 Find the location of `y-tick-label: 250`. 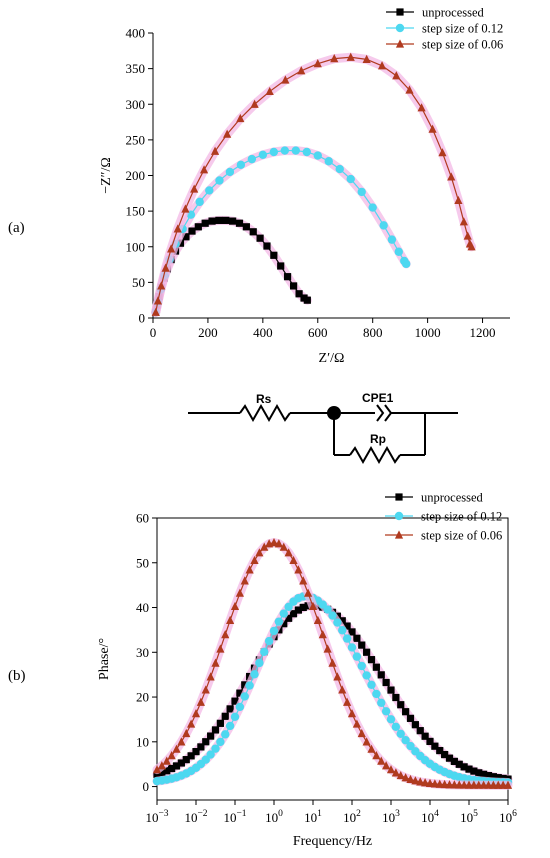

y-tick-label: 250 is located at coordinates (136, 139).